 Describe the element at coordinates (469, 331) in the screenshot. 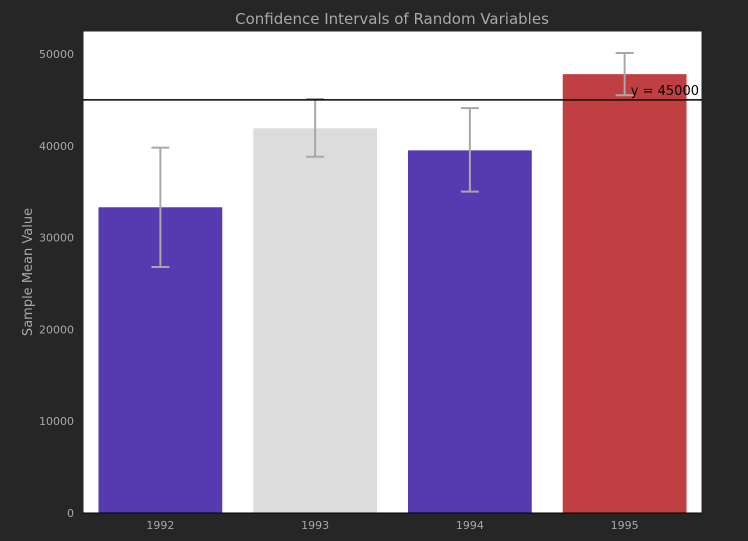

I see `bar-1994` at that location.